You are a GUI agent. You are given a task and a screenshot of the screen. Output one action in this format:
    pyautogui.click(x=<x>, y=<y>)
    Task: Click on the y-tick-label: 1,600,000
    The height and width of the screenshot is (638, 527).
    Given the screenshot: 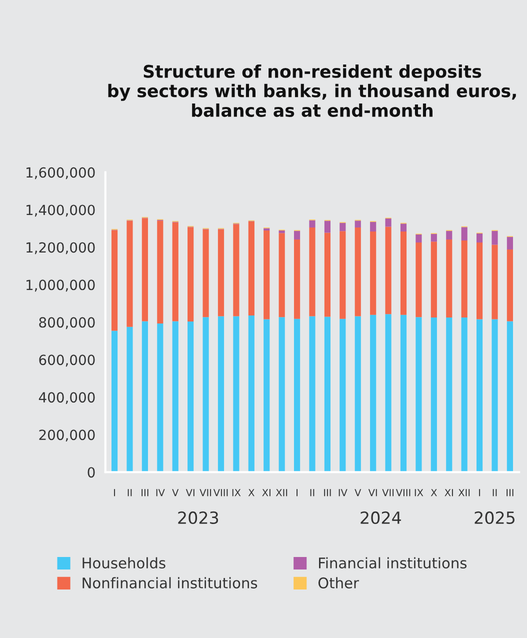 What is the action you would take?
    pyautogui.click(x=60, y=173)
    